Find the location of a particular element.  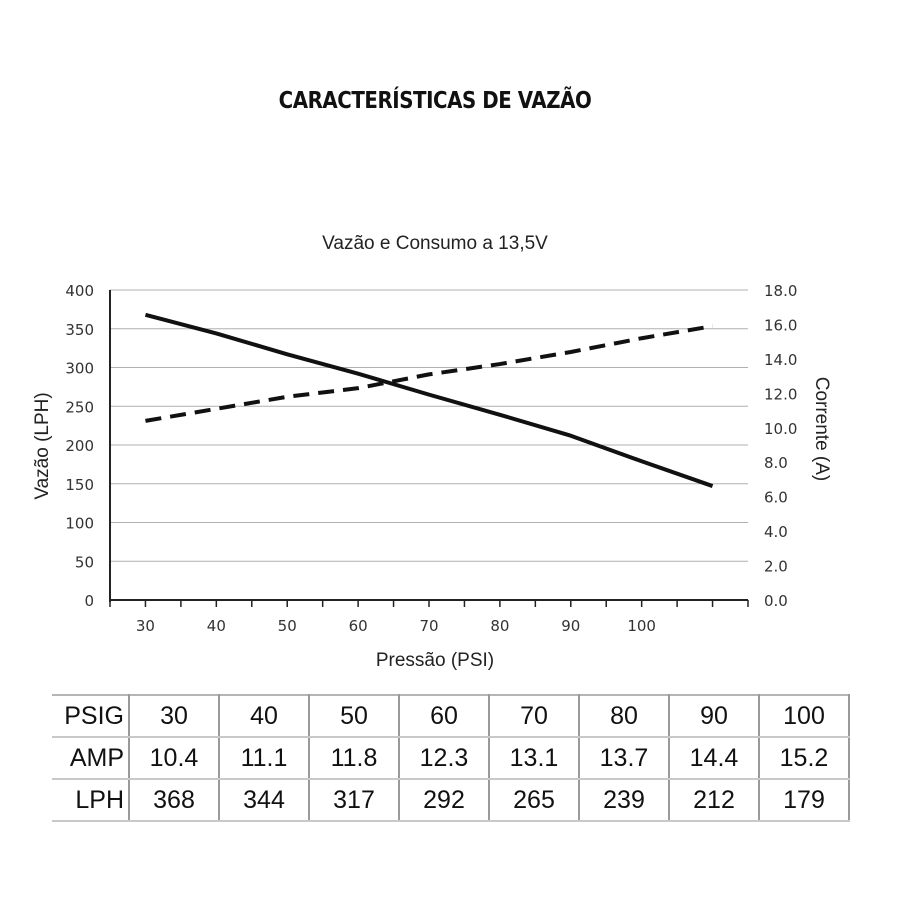

page-heading: CARACTERÍSTICAS DE VAZÃO is located at coordinates (435, 101).